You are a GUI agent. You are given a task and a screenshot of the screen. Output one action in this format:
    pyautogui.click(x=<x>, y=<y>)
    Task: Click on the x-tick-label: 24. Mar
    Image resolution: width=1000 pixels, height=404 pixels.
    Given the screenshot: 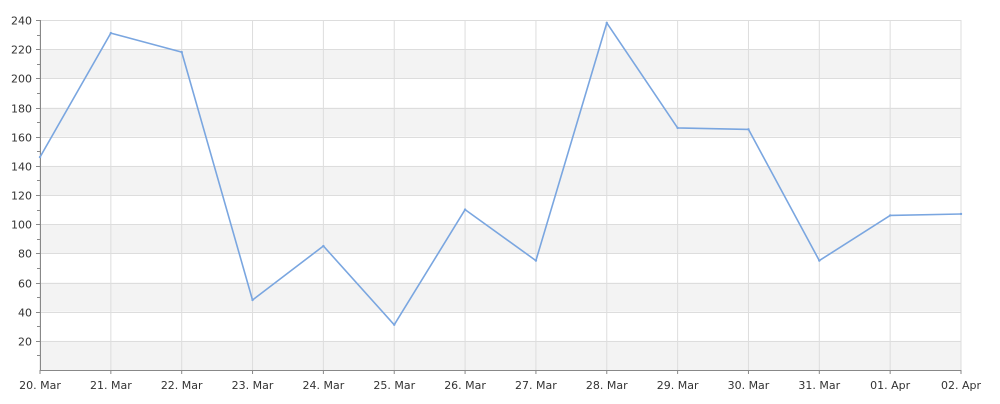 What is the action you would take?
    pyautogui.click(x=324, y=385)
    